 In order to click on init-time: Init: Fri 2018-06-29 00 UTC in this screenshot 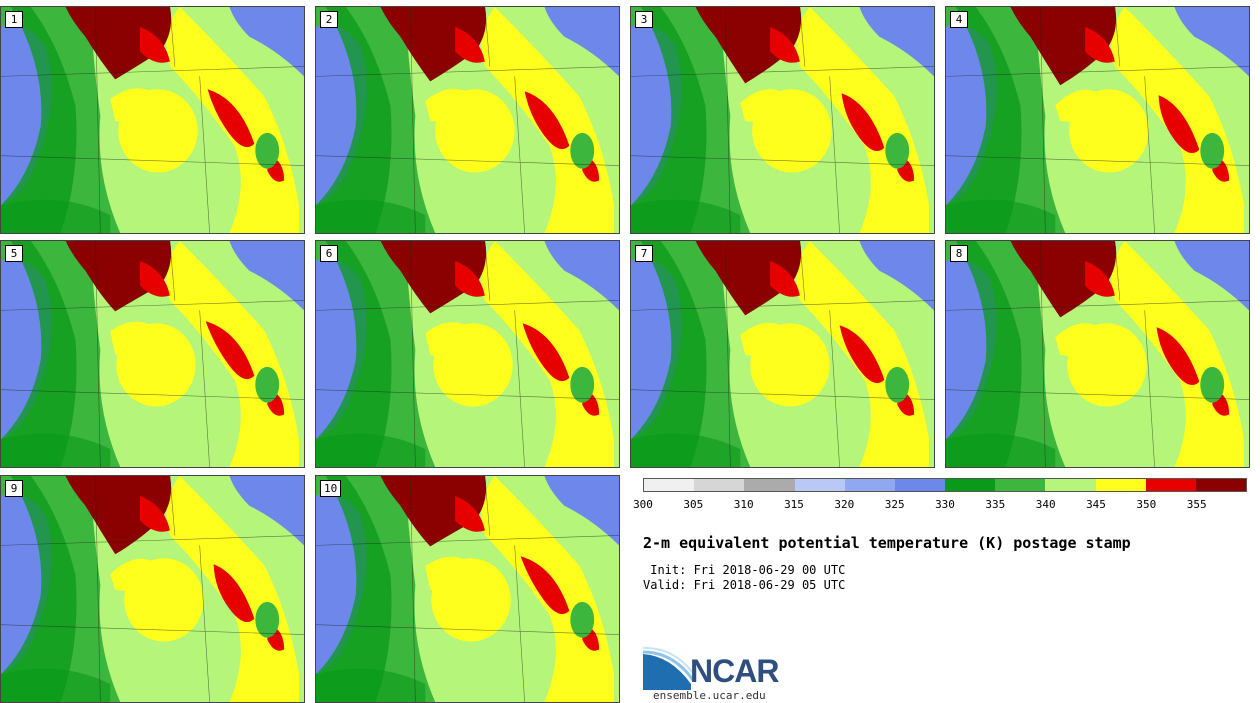, I will do `click(744, 570)`.